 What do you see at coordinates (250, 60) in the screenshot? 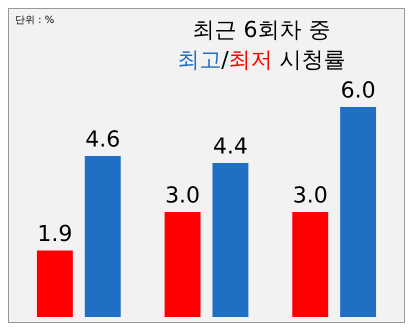
I see `text: 최저` at bounding box center [250, 60].